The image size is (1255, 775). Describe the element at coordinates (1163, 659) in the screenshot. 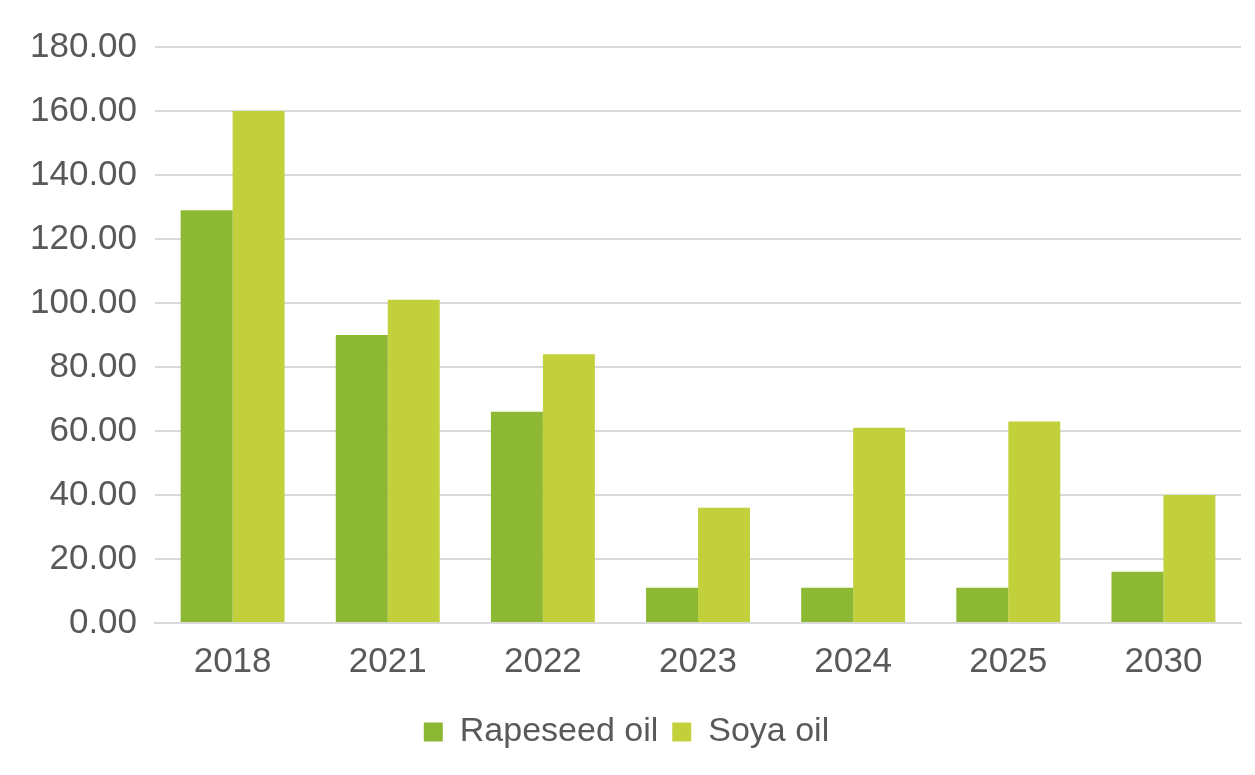

I see `x-tick-label: 2030` at that location.